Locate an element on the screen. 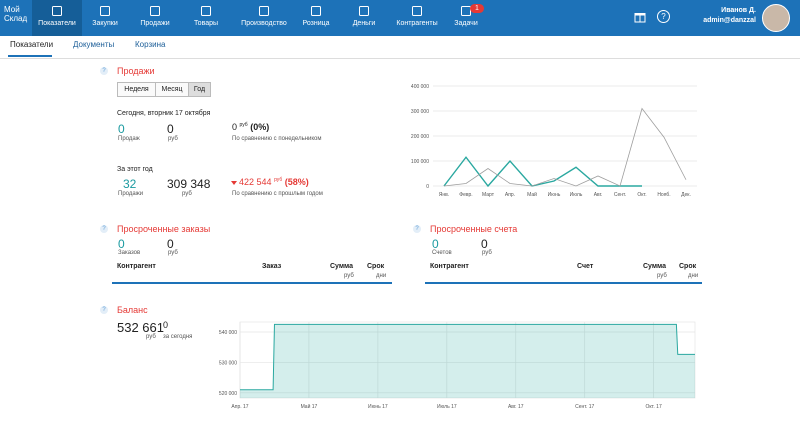 This screenshot has height=431, width=800. section-title: Продажи is located at coordinates (136, 71).